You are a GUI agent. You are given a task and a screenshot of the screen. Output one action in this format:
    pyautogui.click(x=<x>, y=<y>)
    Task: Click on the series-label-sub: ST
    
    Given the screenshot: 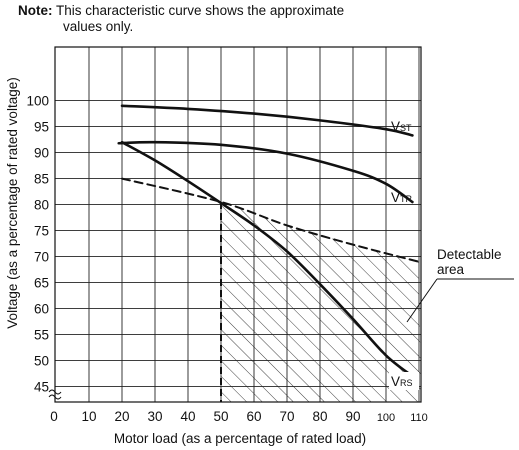 What is the action you would take?
    pyautogui.click(x=406, y=128)
    